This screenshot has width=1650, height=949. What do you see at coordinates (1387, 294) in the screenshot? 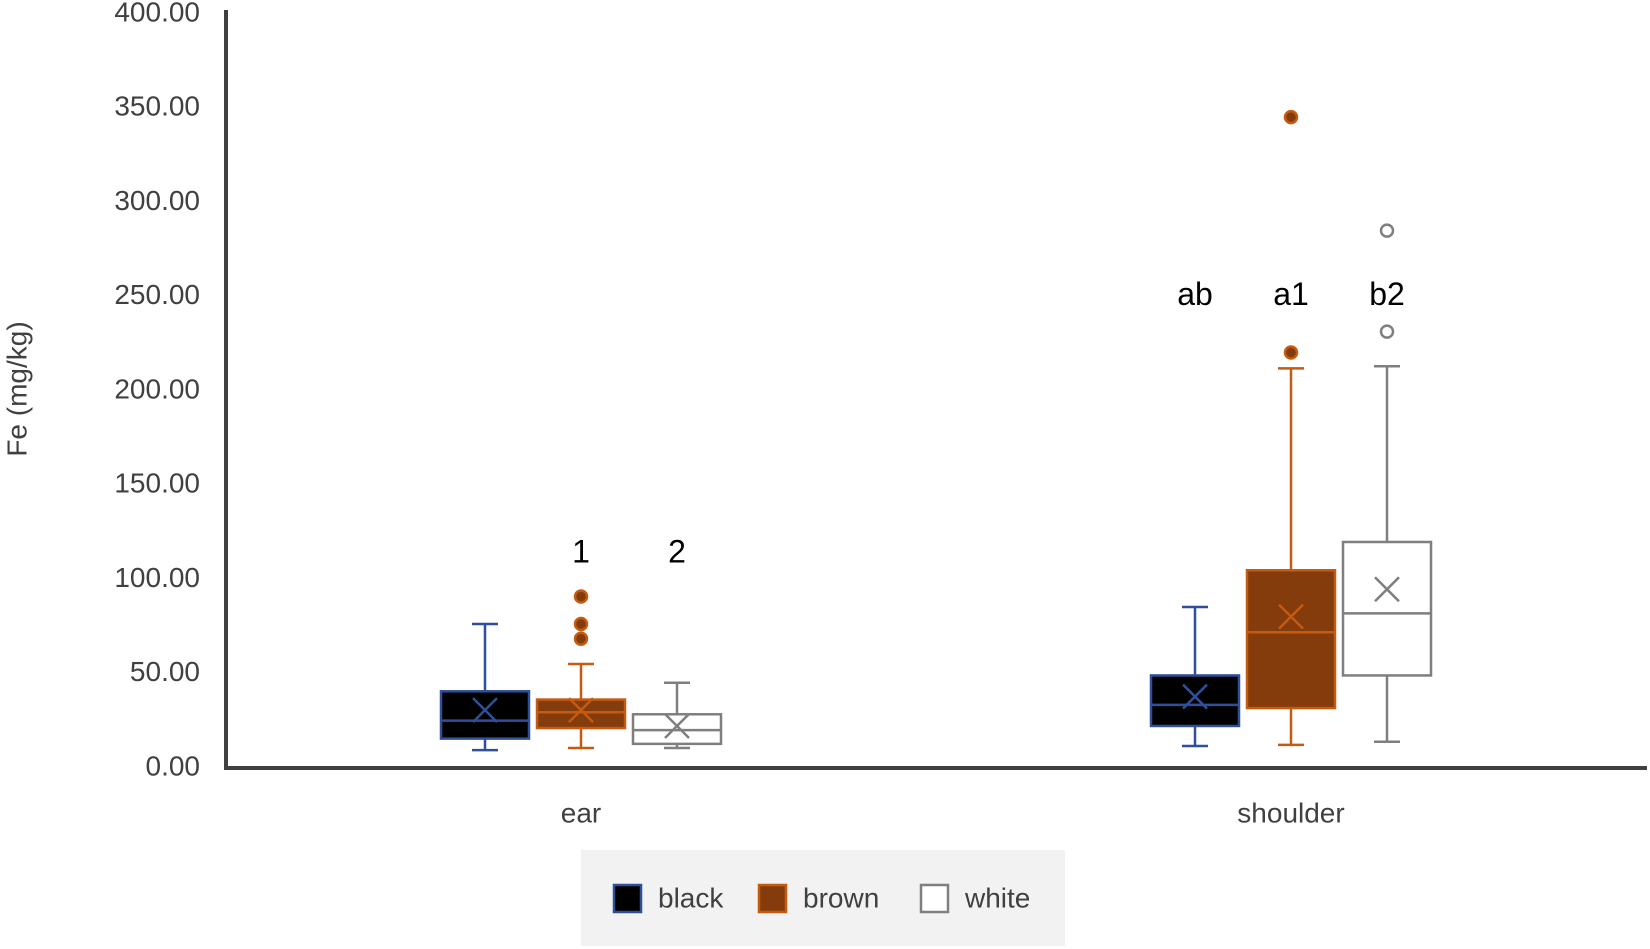
I see `annotation: b2` at bounding box center [1387, 294].